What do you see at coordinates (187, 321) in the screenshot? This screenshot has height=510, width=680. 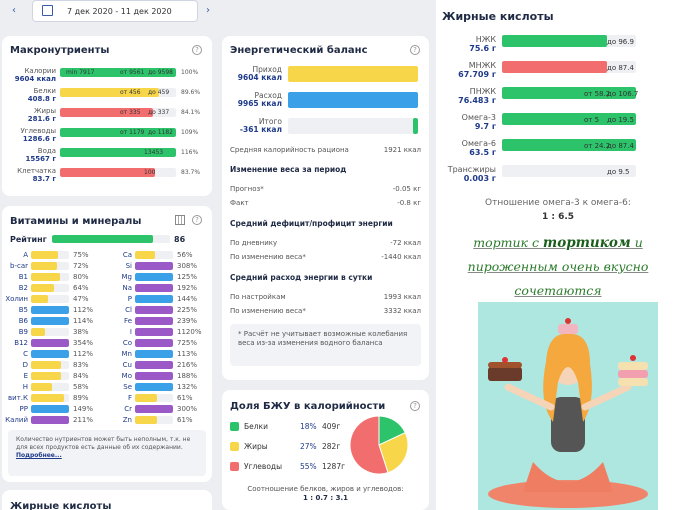 I see `vitamin-pct: 239%` at bounding box center [187, 321].